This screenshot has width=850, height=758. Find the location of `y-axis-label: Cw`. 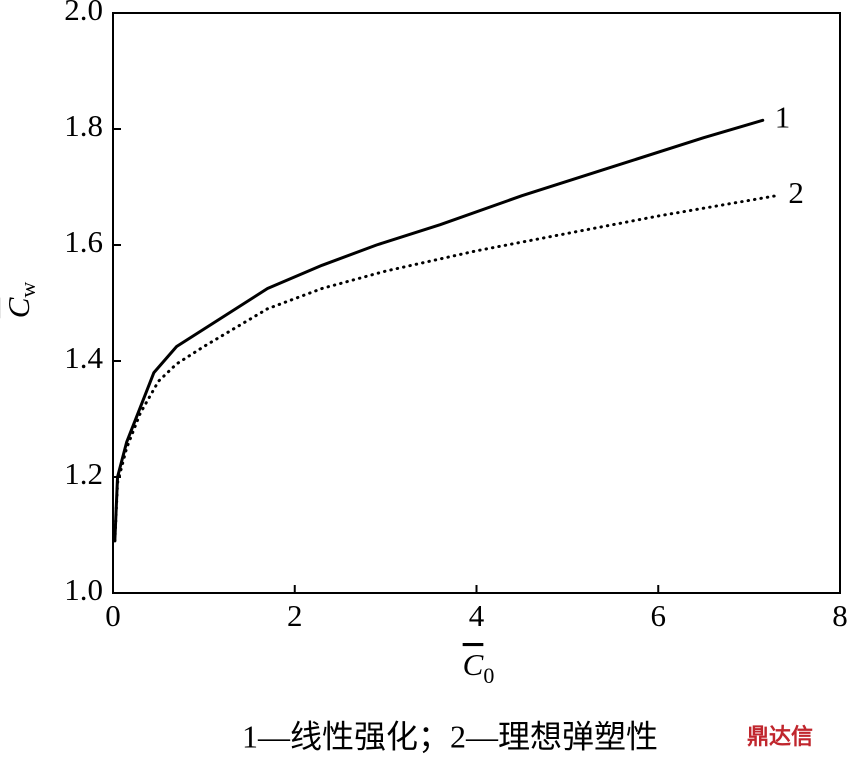

y-axis-label: Cw is located at coordinates (20, 300).